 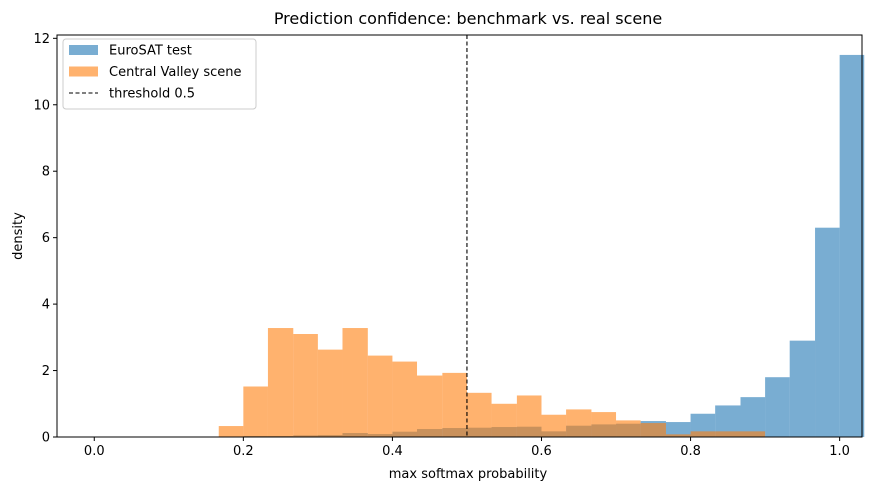 I want to click on legend-label: threshold 0.5, so click(x=152, y=94).